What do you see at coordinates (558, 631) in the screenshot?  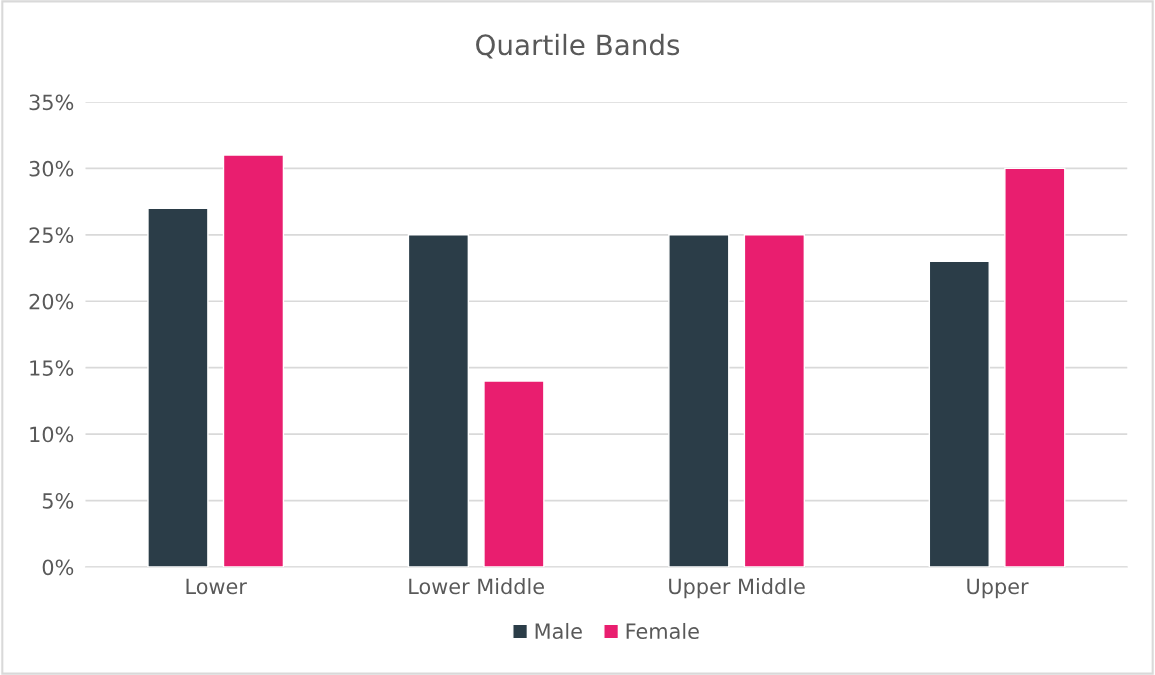 I see `legend-label: Male` at bounding box center [558, 631].